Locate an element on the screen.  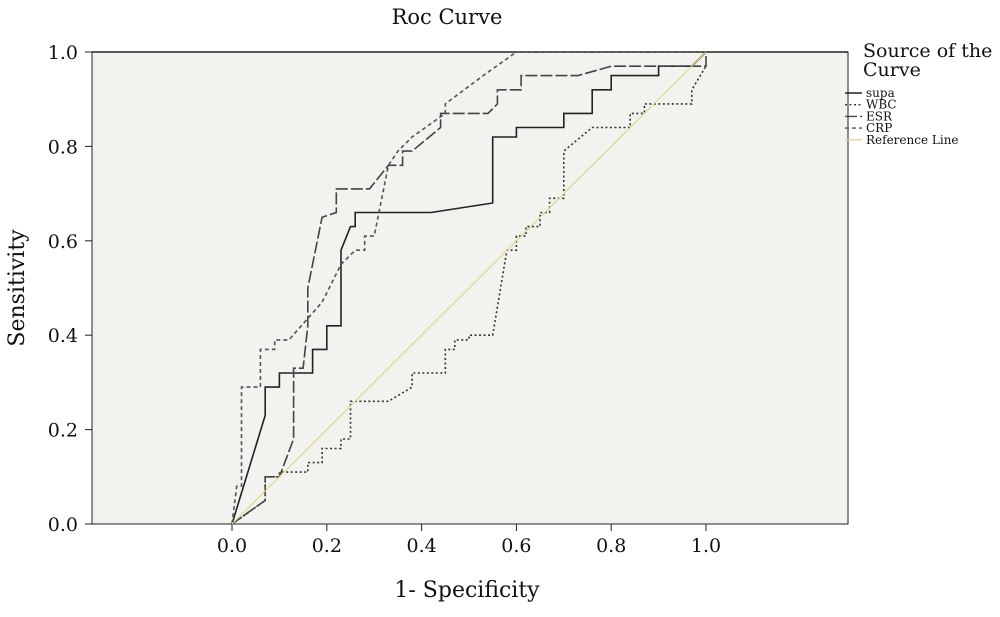
y-axis-title: Sensitivity is located at coordinates (17, 288).